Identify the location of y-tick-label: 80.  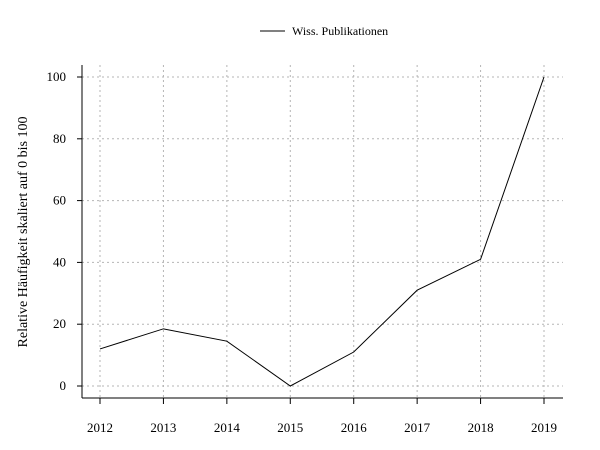
(59, 138).